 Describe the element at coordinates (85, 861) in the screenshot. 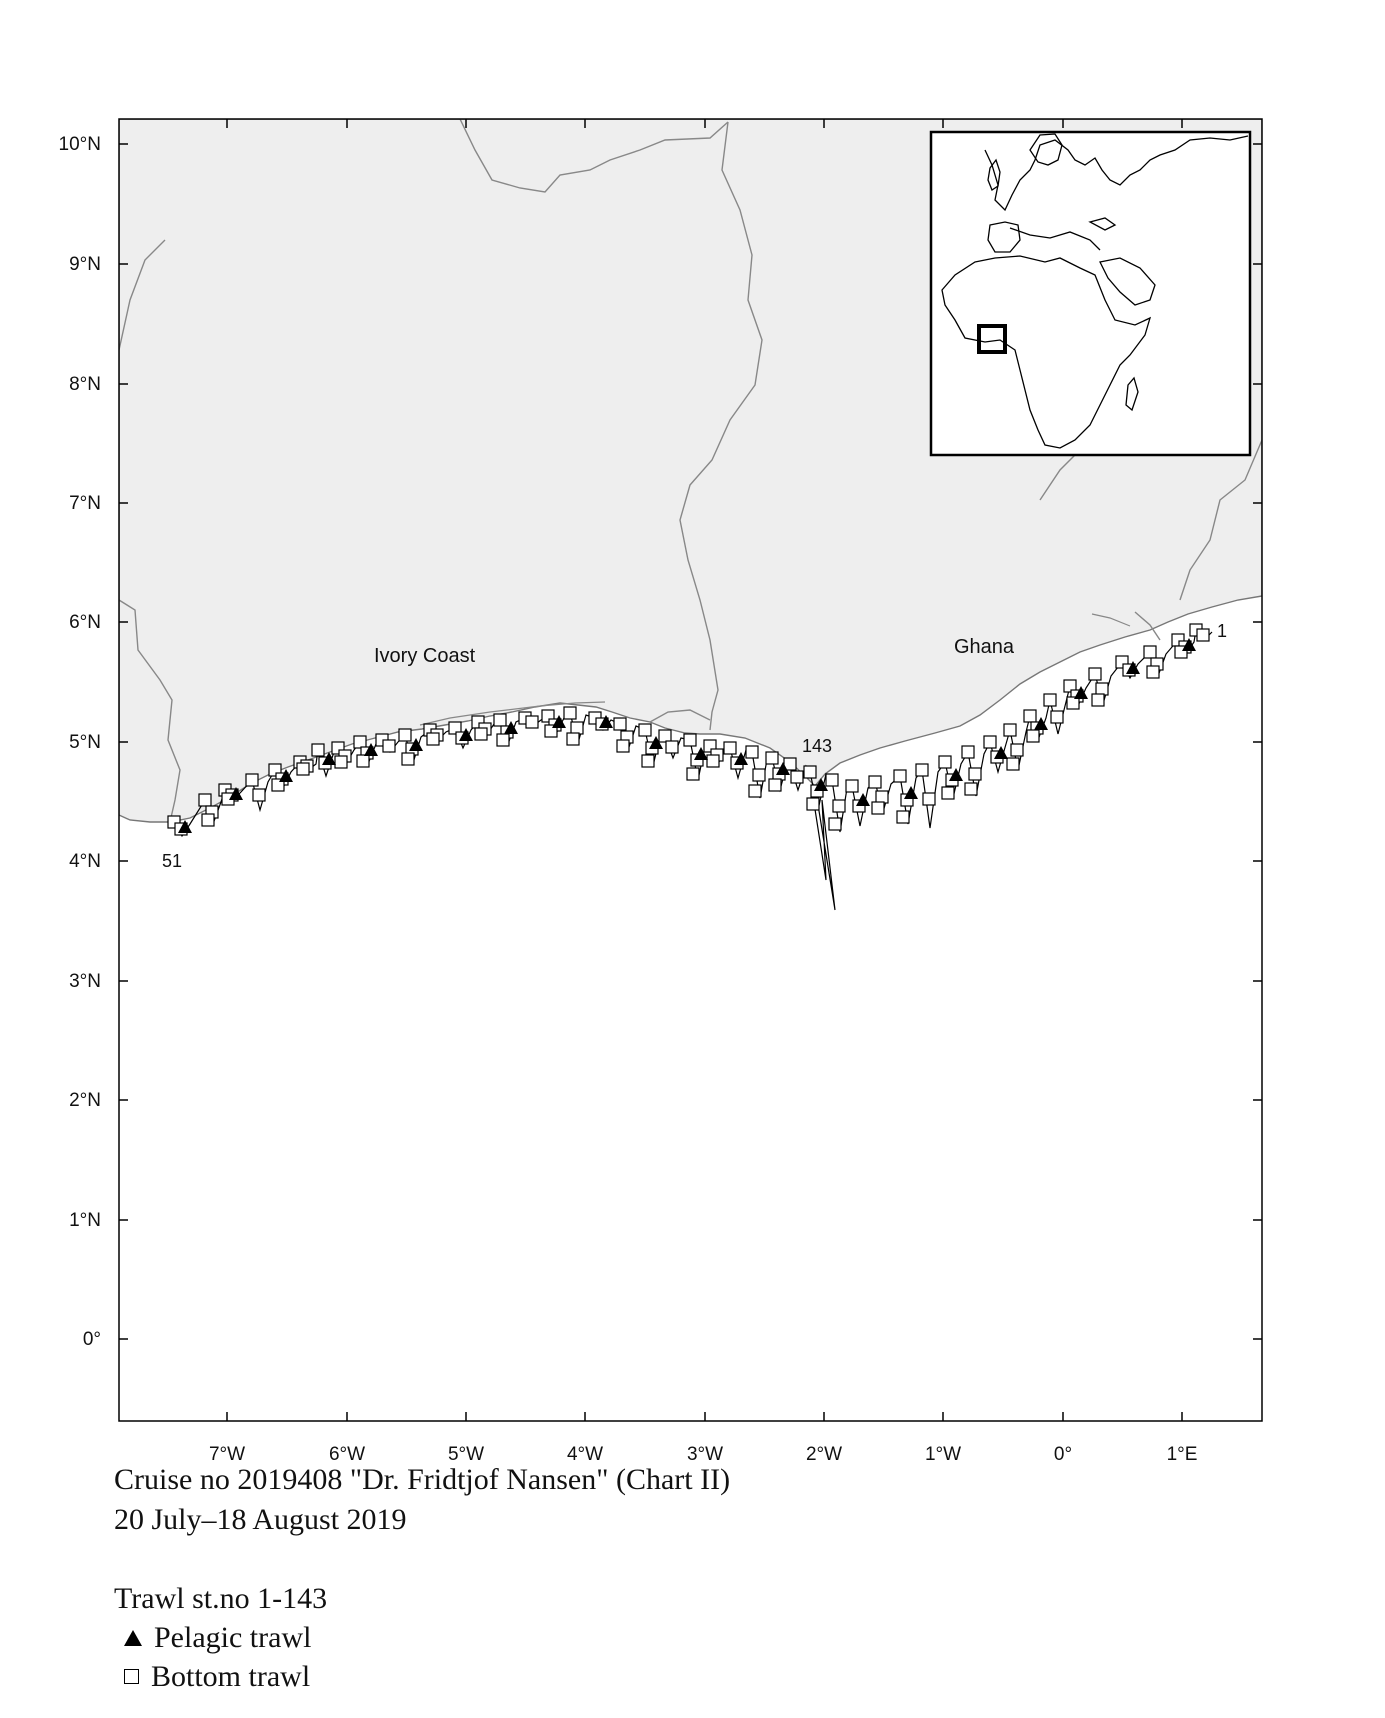

I see `lat-label: 4°N` at that location.